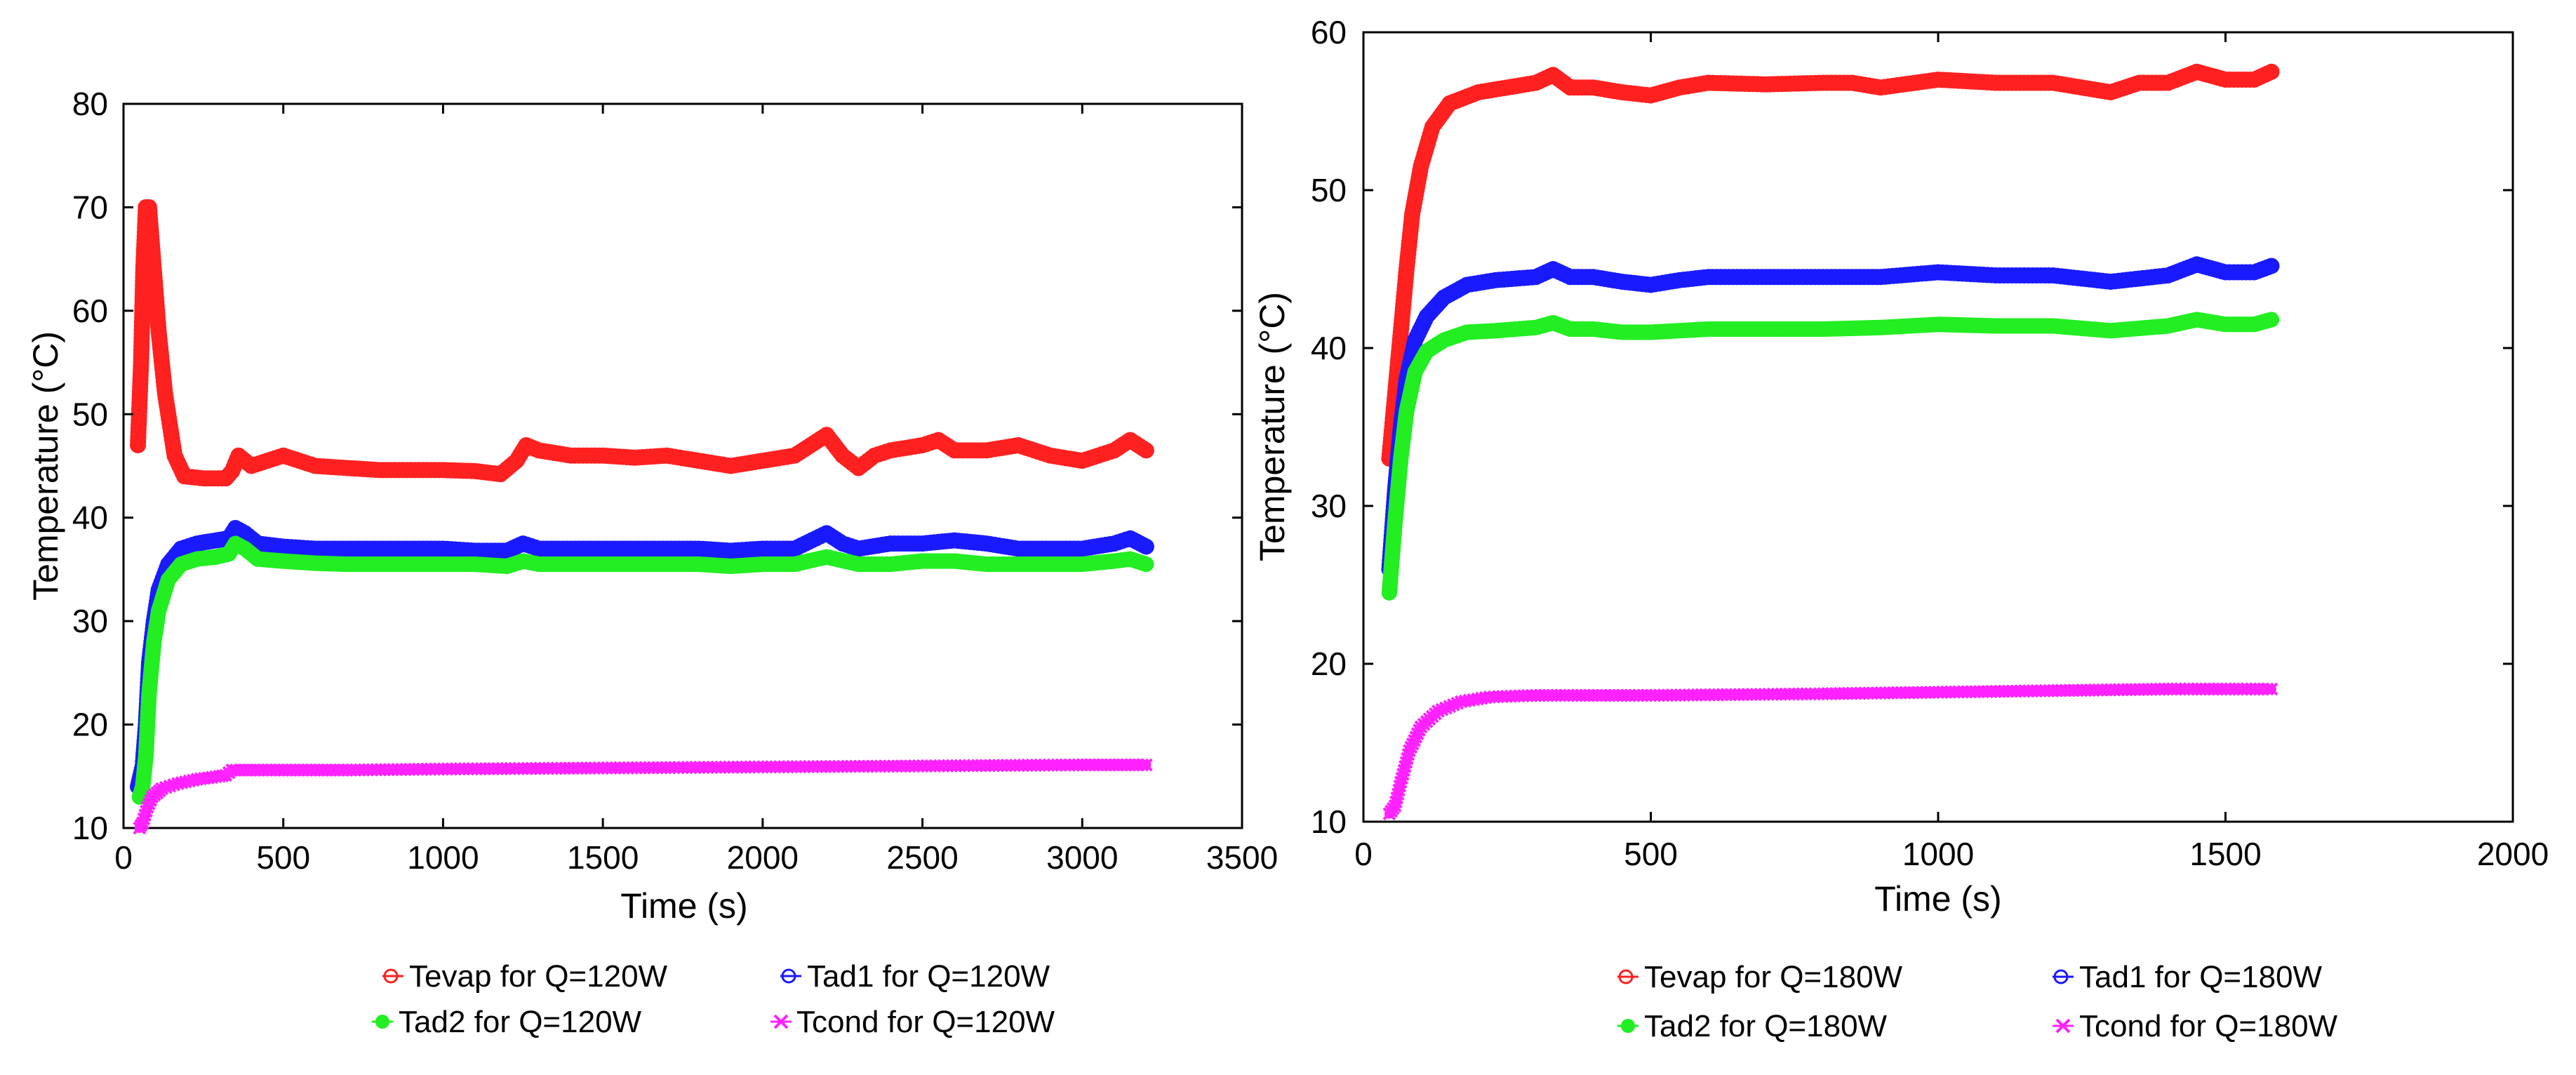  I want to click on legend-label: Tad1 for Q=180W, so click(2201, 977).